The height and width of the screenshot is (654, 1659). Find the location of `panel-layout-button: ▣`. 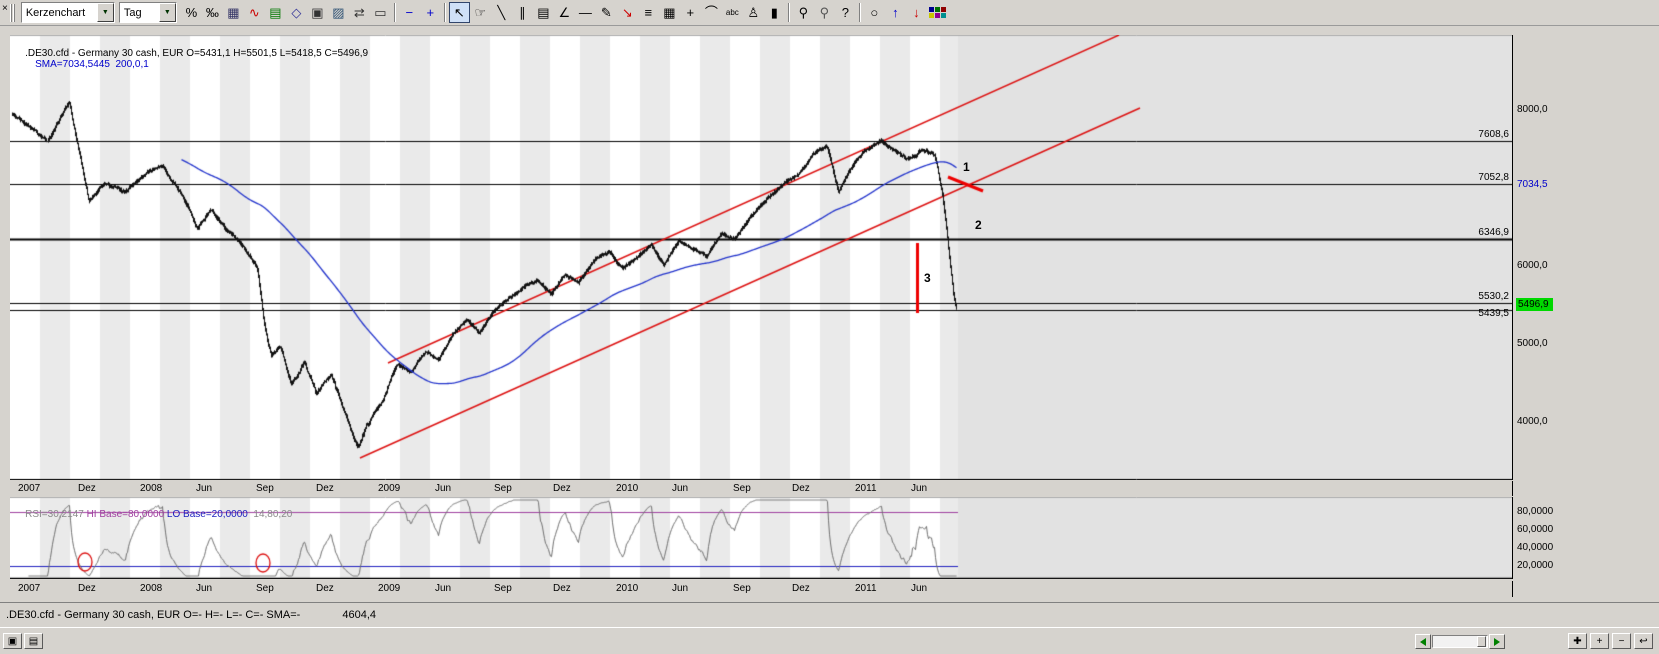

panel-layout-button: ▣ is located at coordinates (12, 641).